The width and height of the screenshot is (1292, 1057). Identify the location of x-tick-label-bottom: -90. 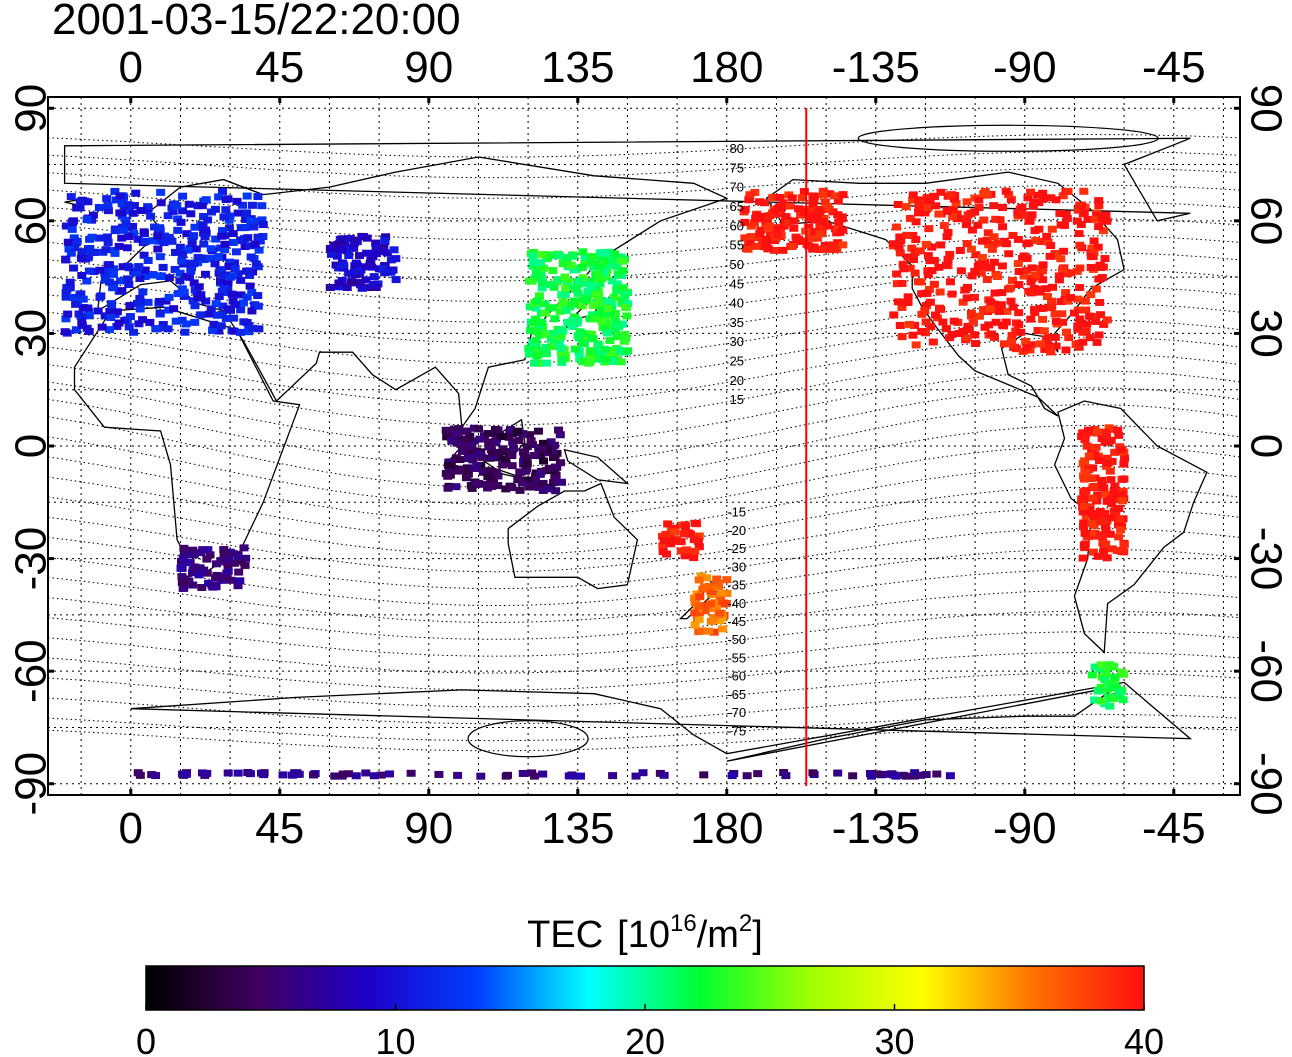
(1025, 828).